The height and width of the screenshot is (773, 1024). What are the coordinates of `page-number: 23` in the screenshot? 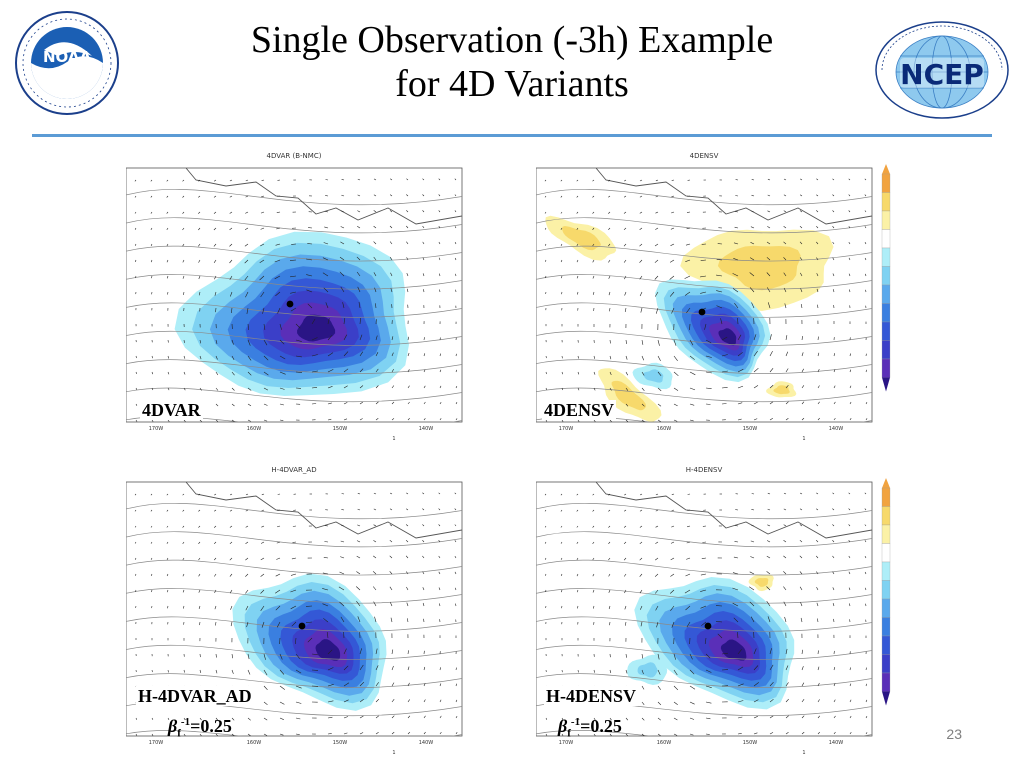 It's located at (954, 734).